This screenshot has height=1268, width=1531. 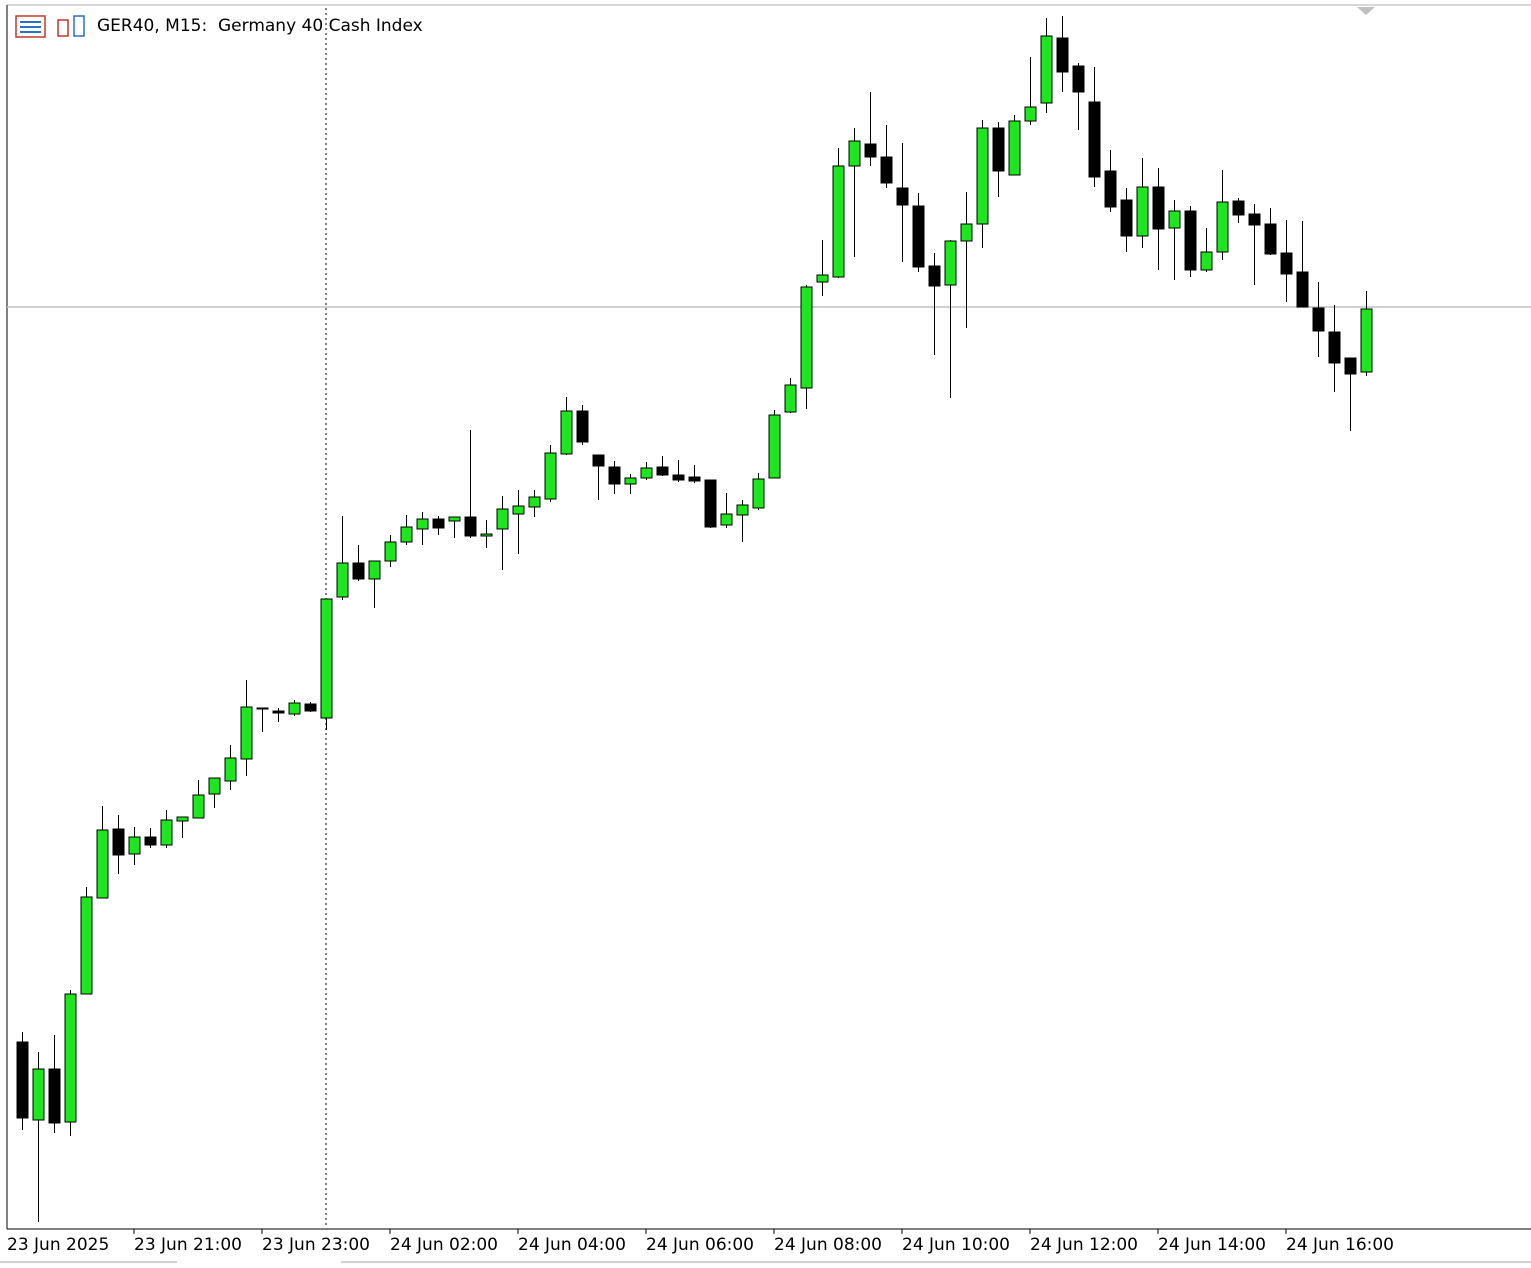 I want to click on x-tick-label: 24 Jun 08:00, so click(x=828, y=1245).